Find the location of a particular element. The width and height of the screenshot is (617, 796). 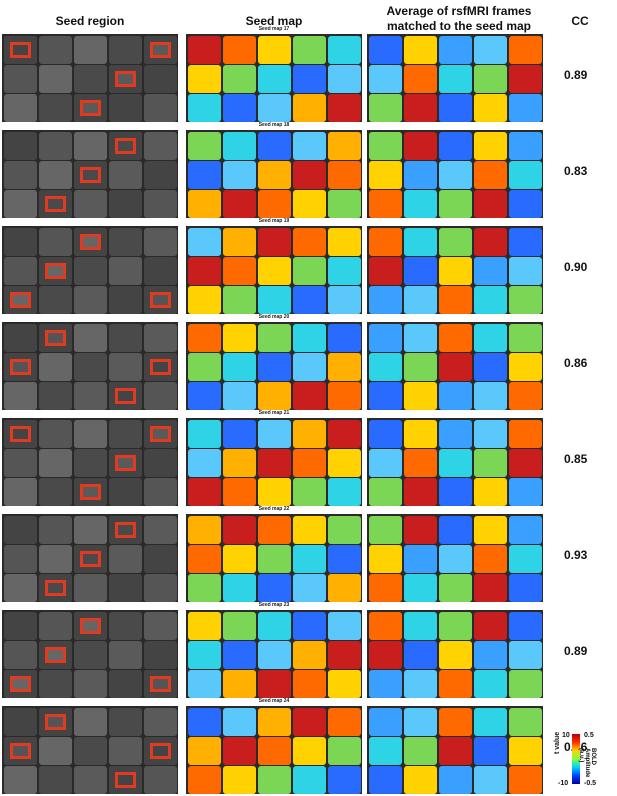

seed-map-title: Seed map 24 is located at coordinates (274, 701).